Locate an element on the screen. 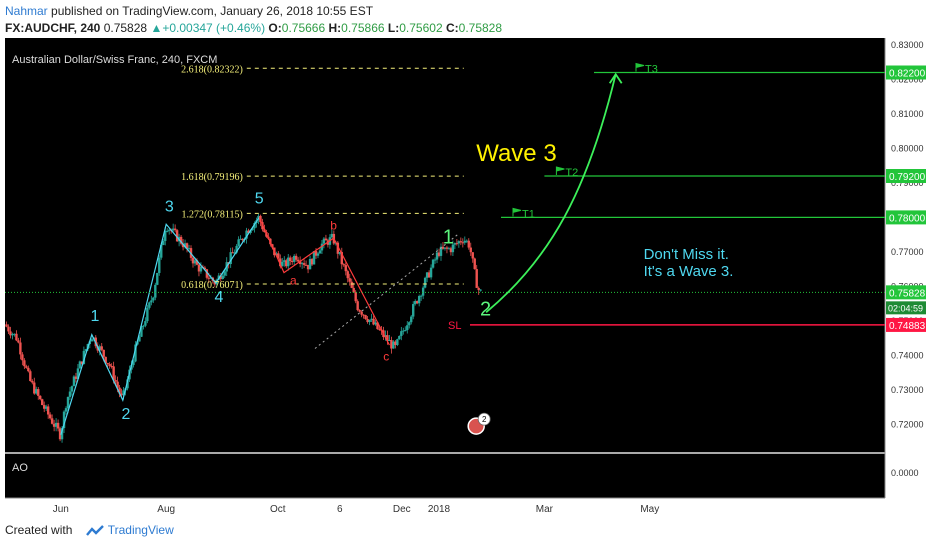 Image resolution: width=932 pixels, height=550 pixels. open-label: O: is located at coordinates (275, 28).